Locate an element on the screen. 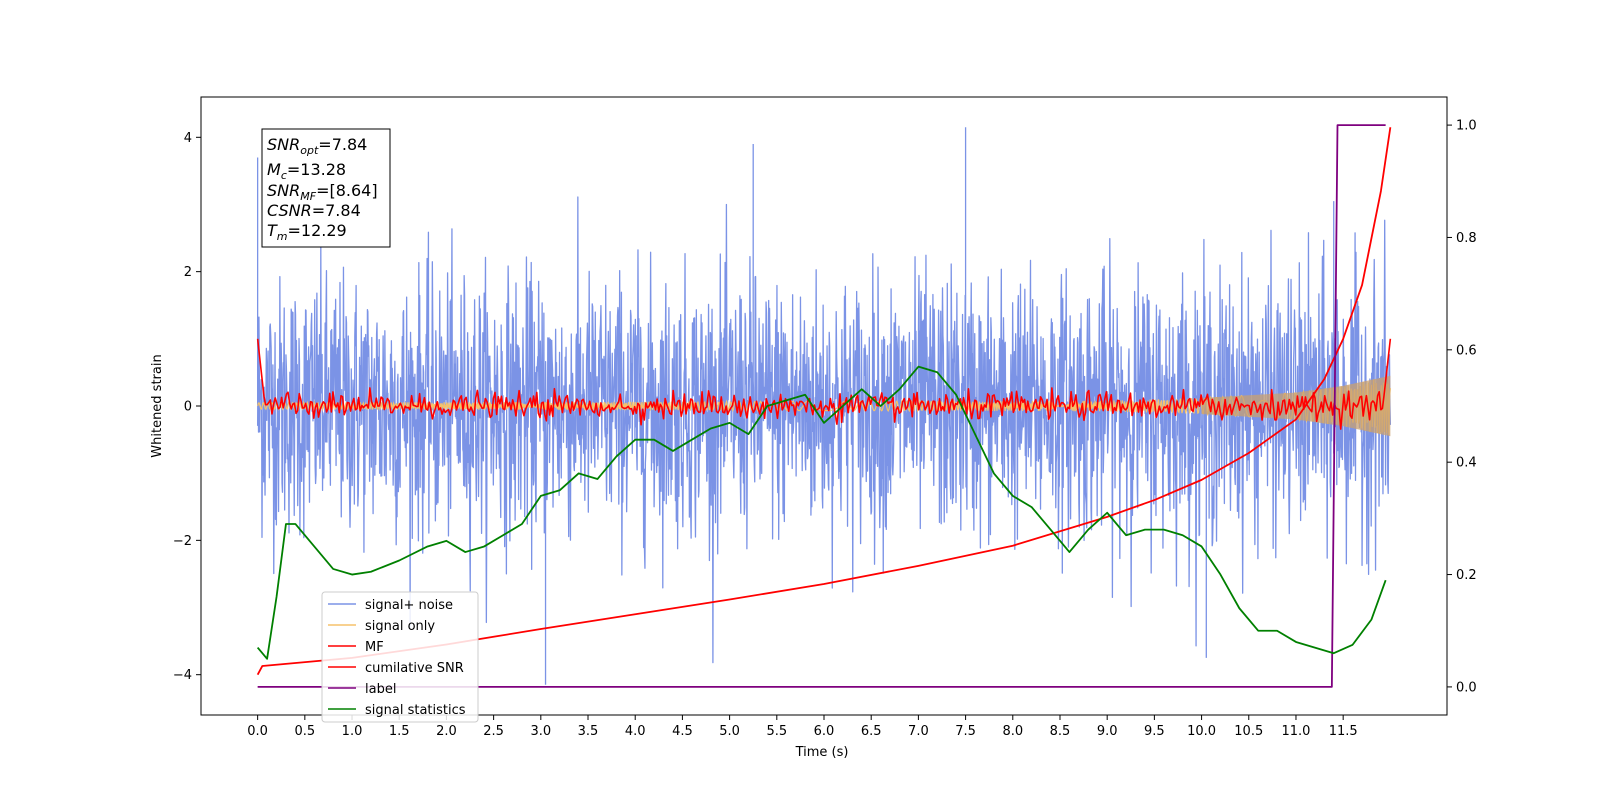 Image resolution: width=1600 pixels, height=800 pixels. legend-label-signal-only: signal only is located at coordinates (400, 626).